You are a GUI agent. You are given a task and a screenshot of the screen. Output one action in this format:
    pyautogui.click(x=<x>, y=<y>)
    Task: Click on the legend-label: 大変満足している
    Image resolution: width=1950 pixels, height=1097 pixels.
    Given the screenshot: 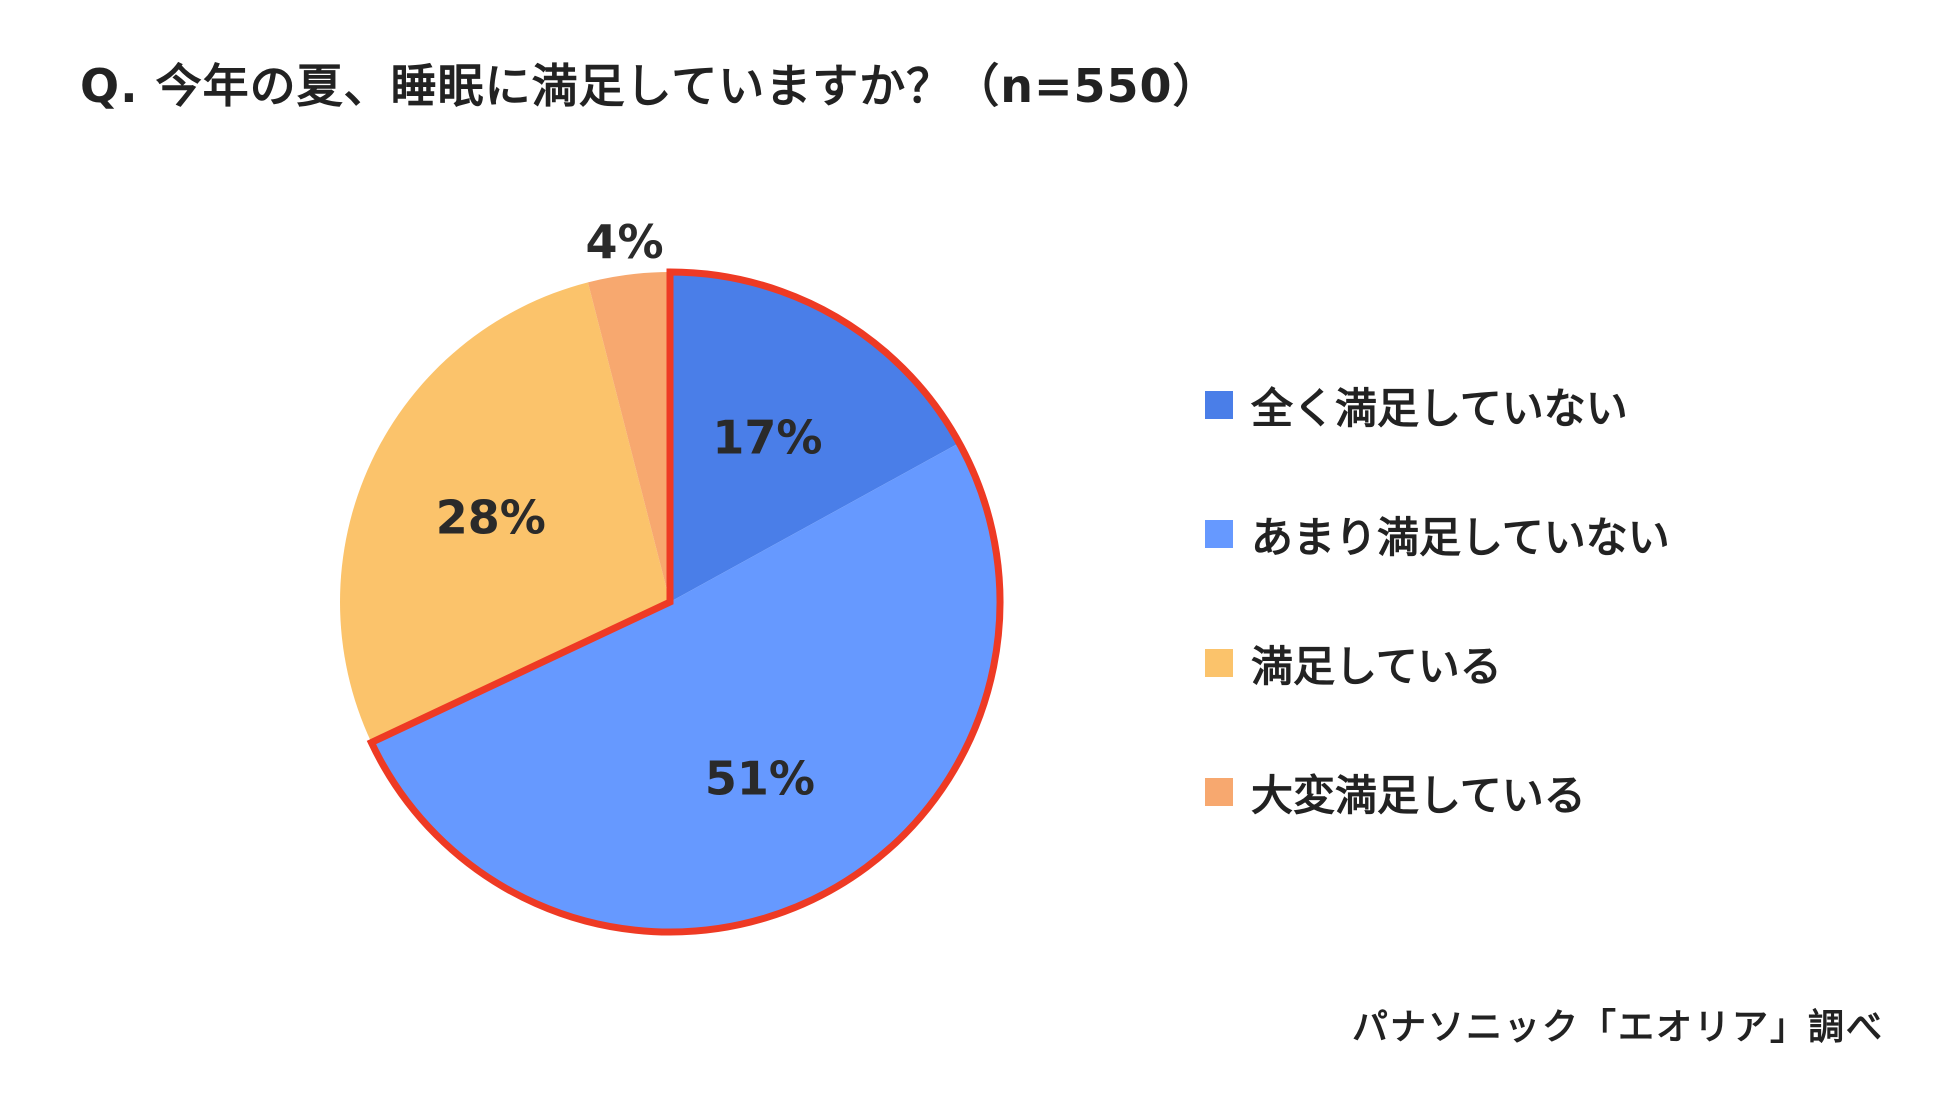 What is the action you would take?
    pyautogui.click(x=1418, y=795)
    